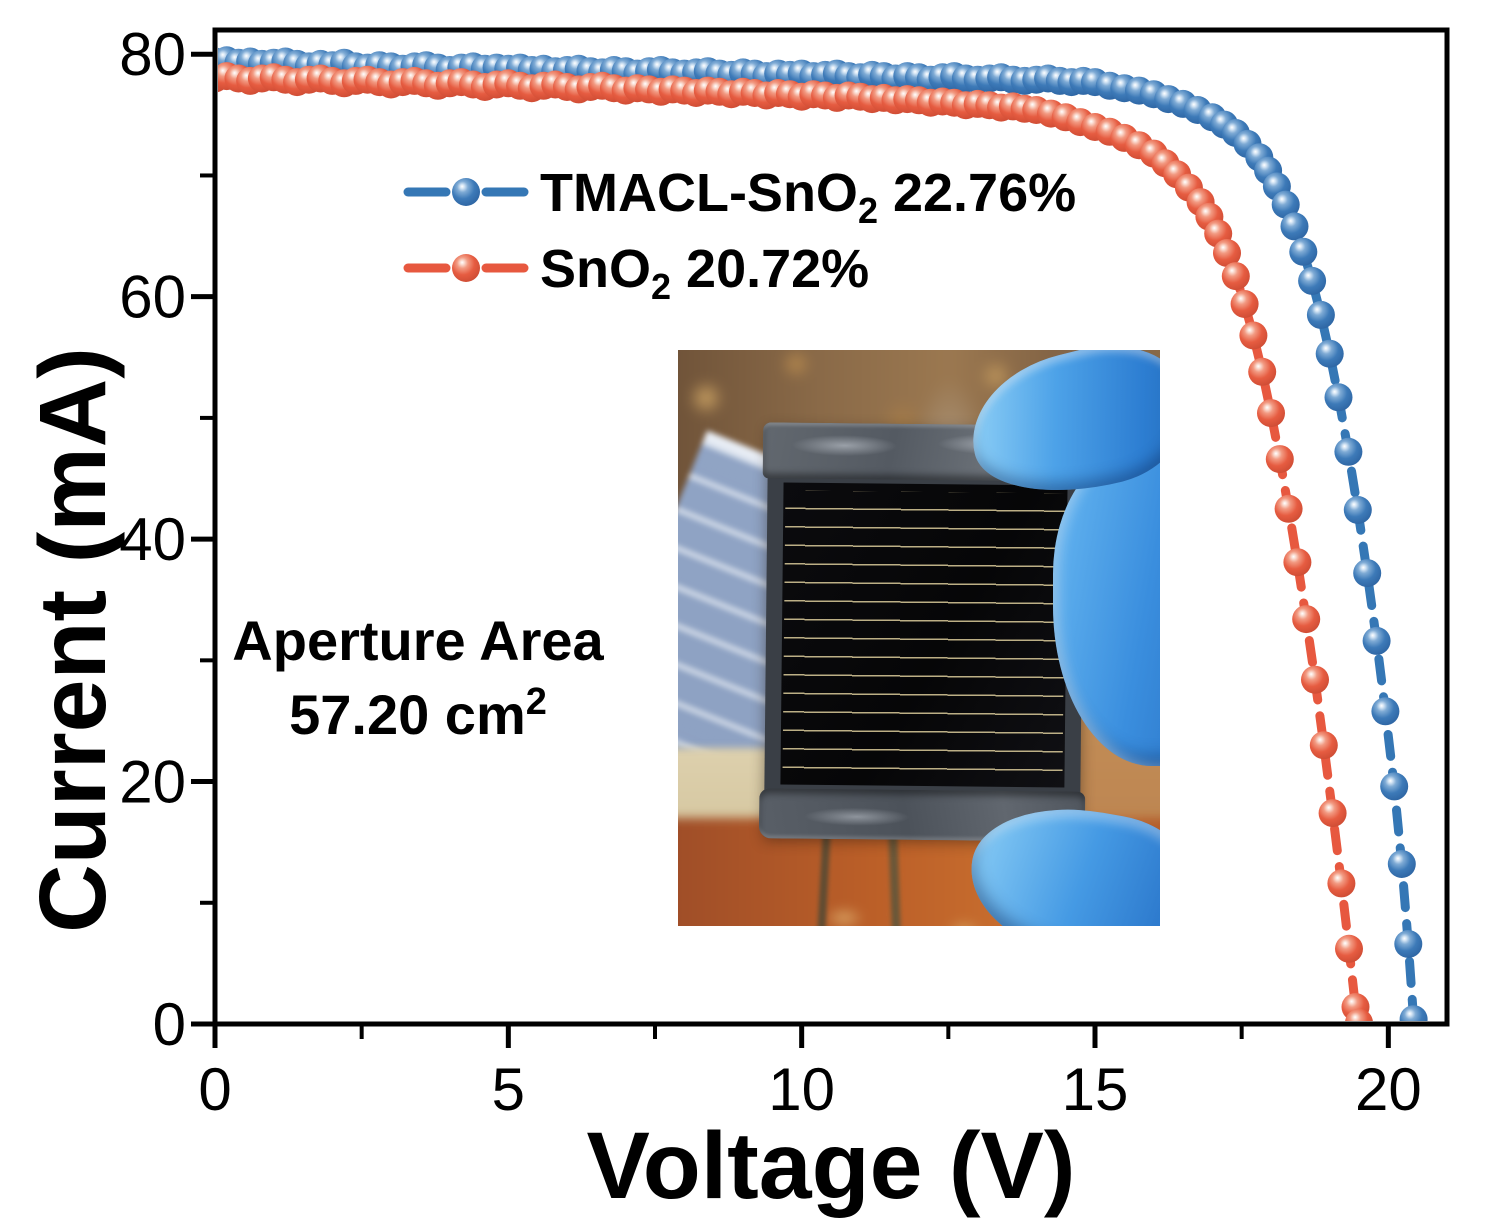  Describe the element at coordinates (704, 273) in the screenshot. I see `legend-label: SnO2 20.72%` at that location.